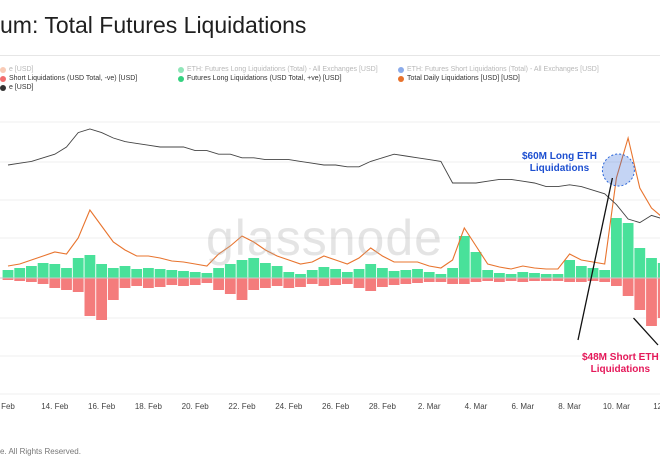 This screenshot has height=472, width=660. I want to click on annotation-short-liquidations: $48M Short ETH Liquidations, so click(620, 364).